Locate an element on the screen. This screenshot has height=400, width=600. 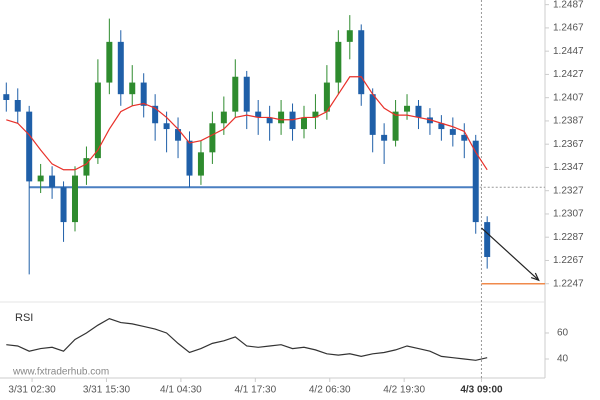
x-tick-label: 4/2 06:30 is located at coordinates (330, 390).